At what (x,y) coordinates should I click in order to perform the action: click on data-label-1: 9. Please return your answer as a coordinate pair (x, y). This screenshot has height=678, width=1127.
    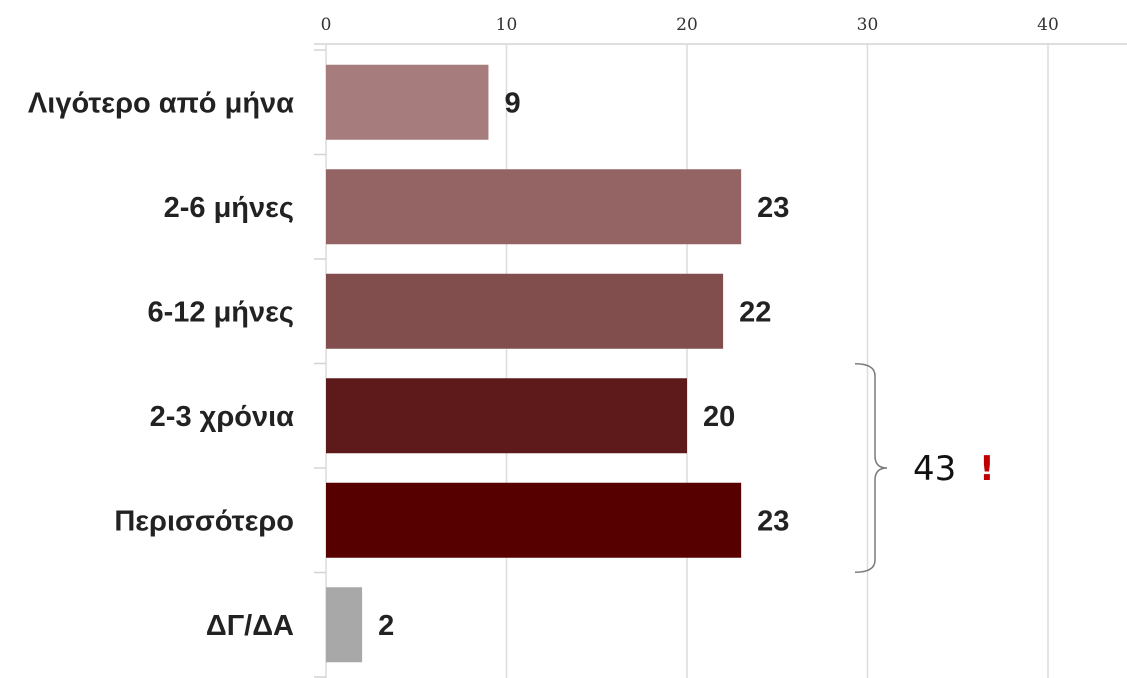
    Looking at the image, I should click on (512, 103).